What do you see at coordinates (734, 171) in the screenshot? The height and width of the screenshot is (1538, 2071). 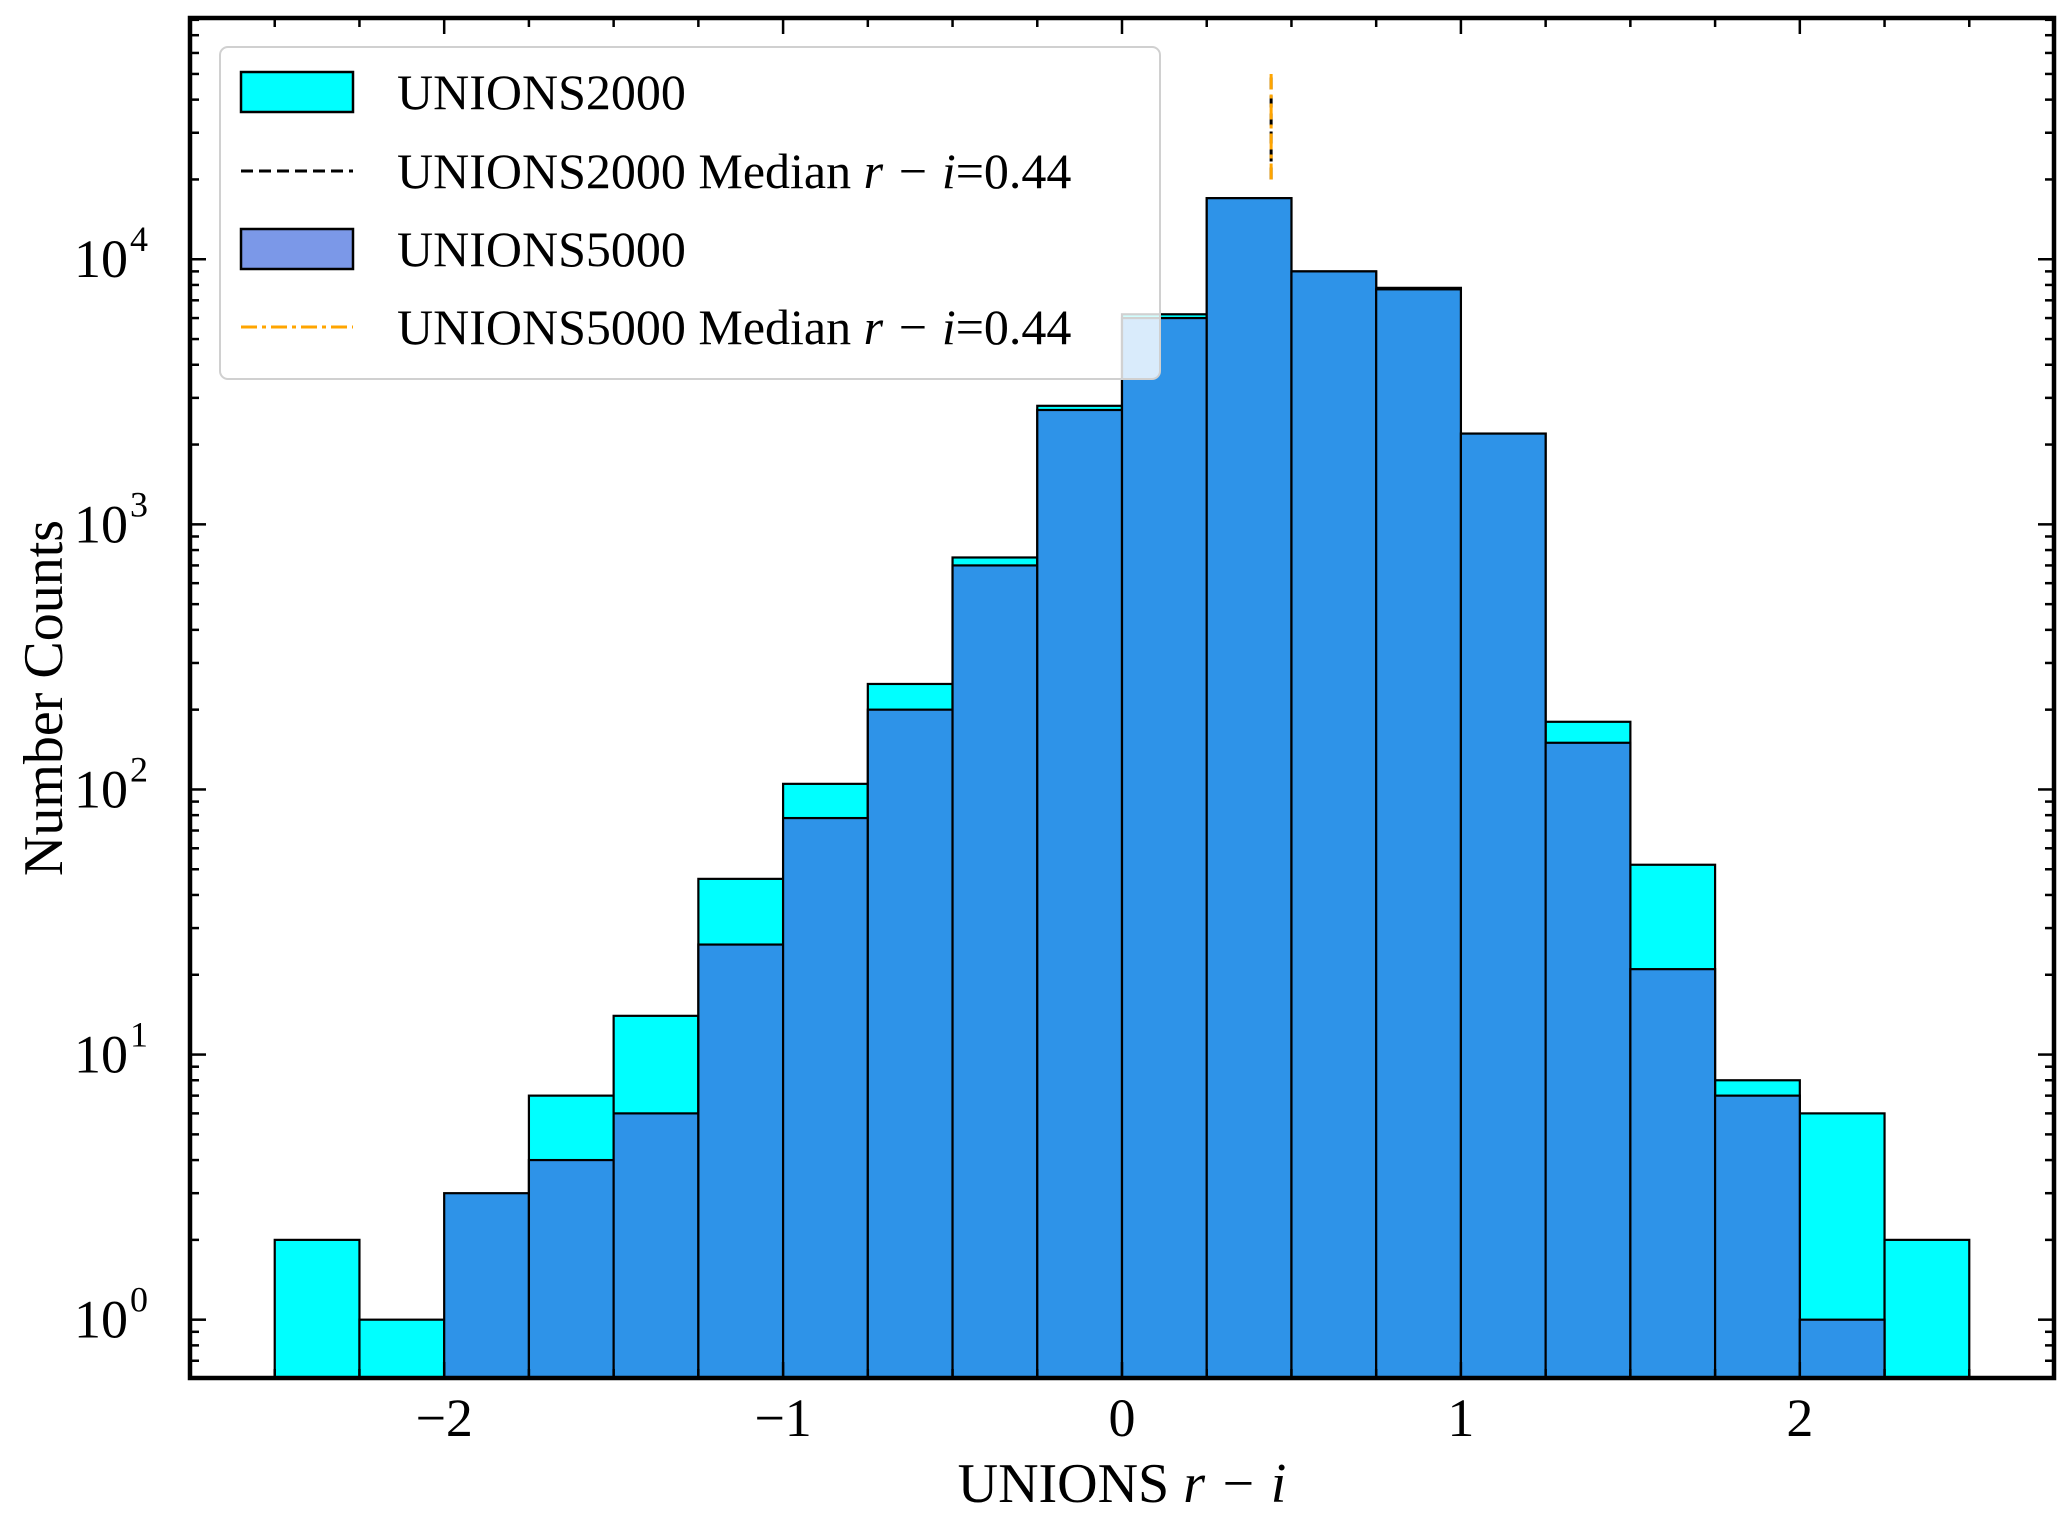 I see `legend-label-median-unions2000: UNIONS2000 Median r − i=0.44` at bounding box center [734, 171].